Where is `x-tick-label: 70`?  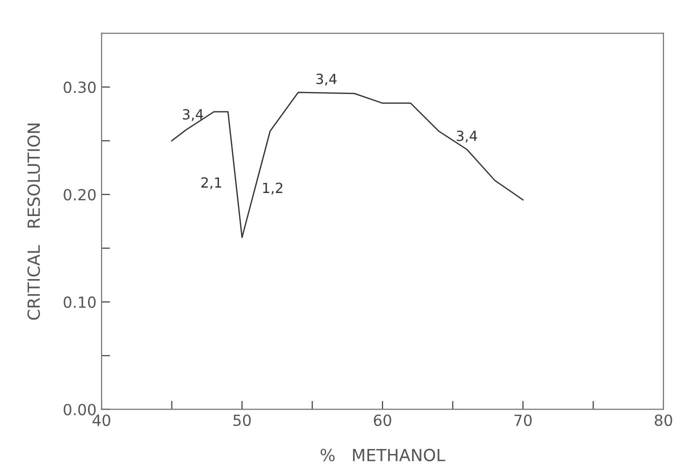 x-tick-label: 70 is located at coordinates (523, 420).